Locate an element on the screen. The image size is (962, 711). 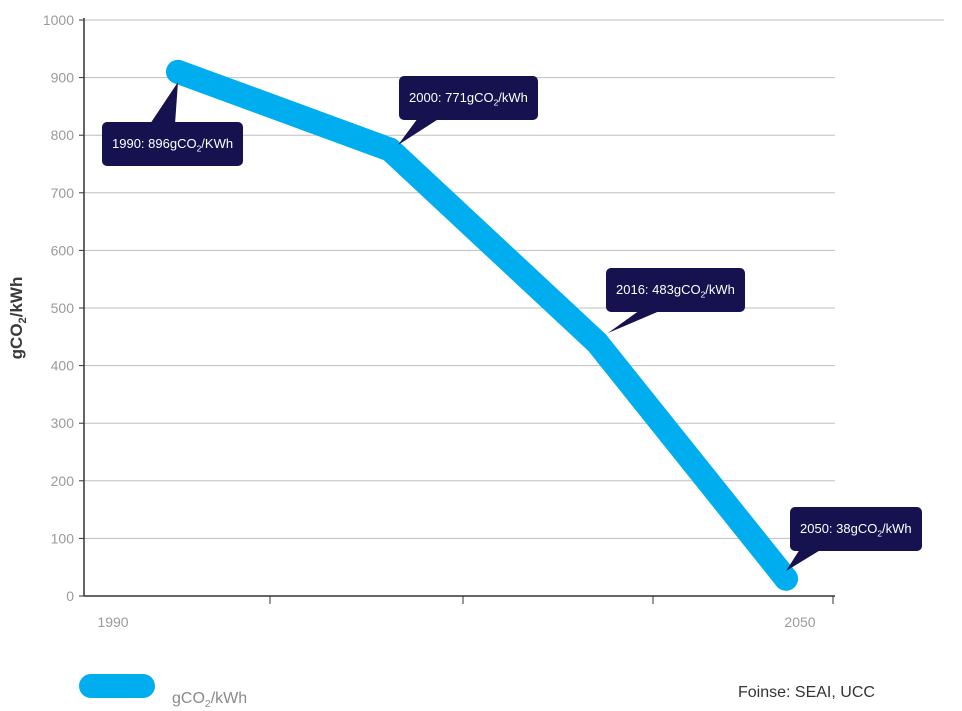
y-tick-label-100: 100 is located at coordinates (63, 538).